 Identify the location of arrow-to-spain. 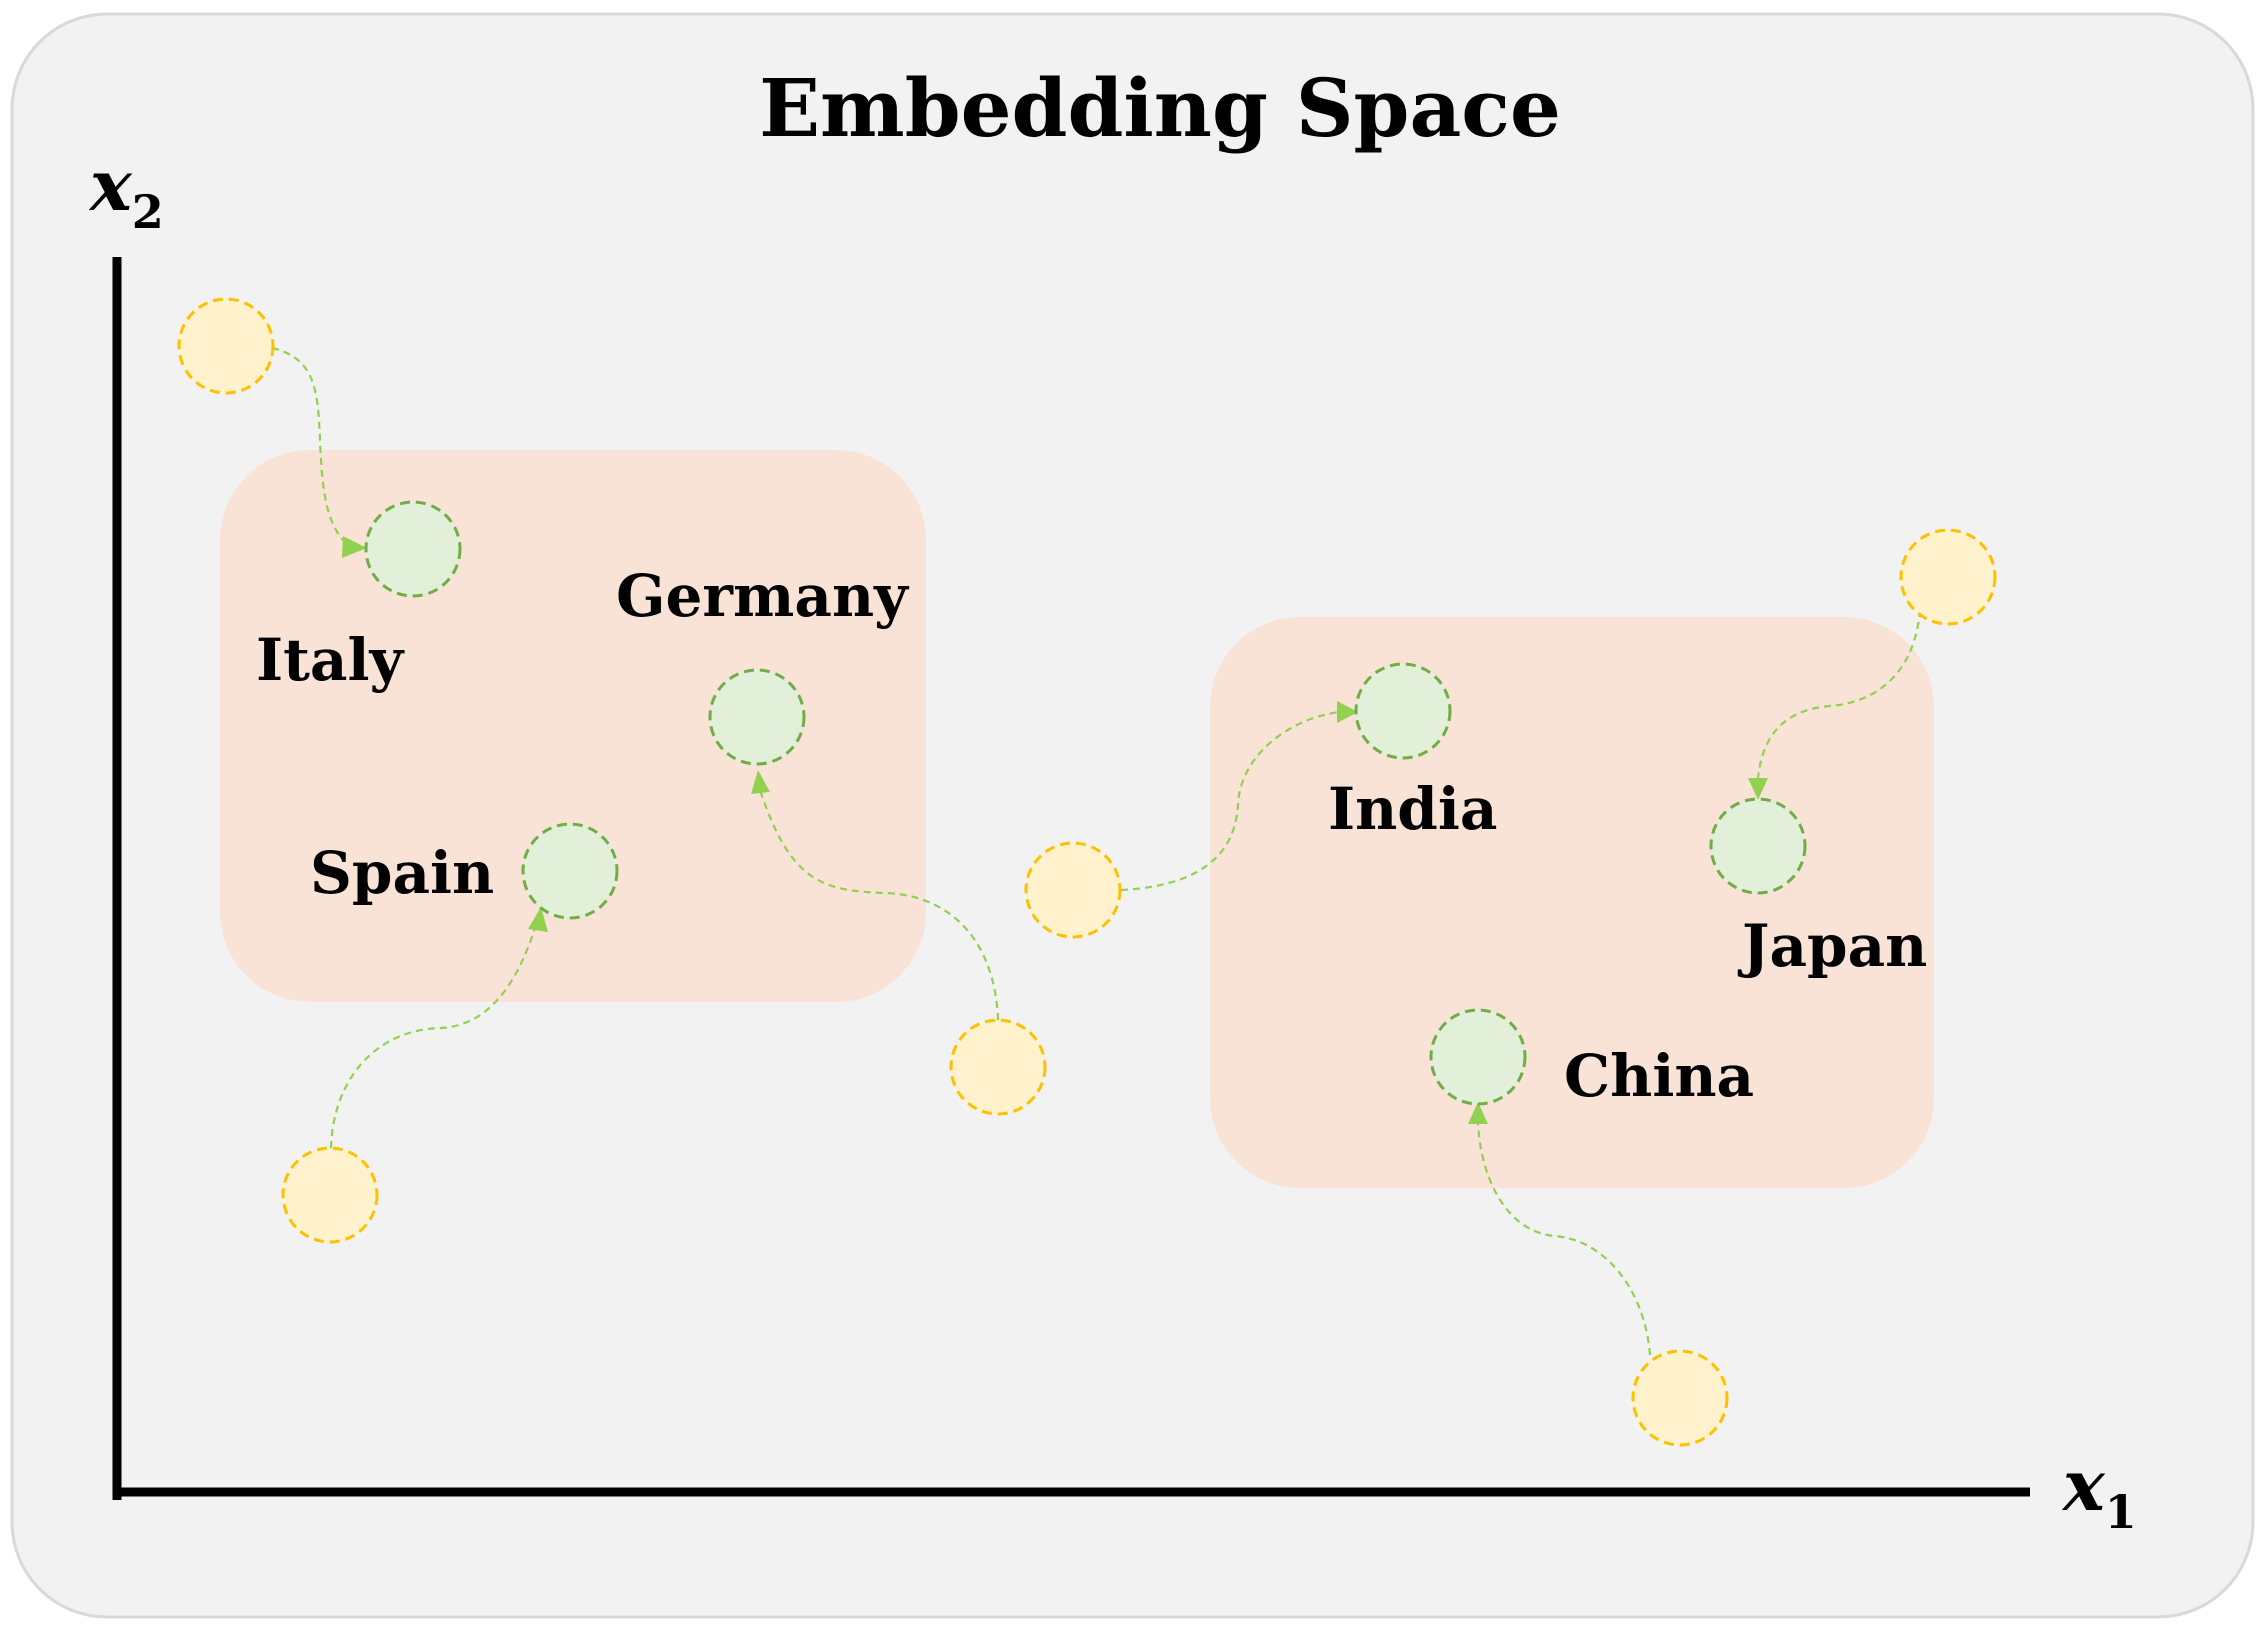
(434, 1035).